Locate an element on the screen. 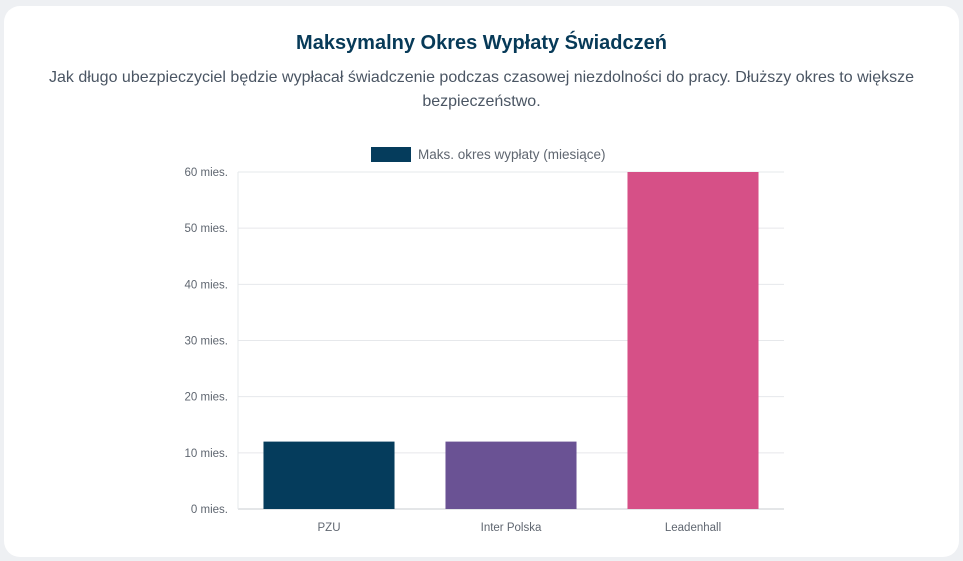 The height and width of the screenshot is (561, 963). chart-title: Maksymalny Okres Wypłaty Świadczeń is located at coordinates (481, 43).